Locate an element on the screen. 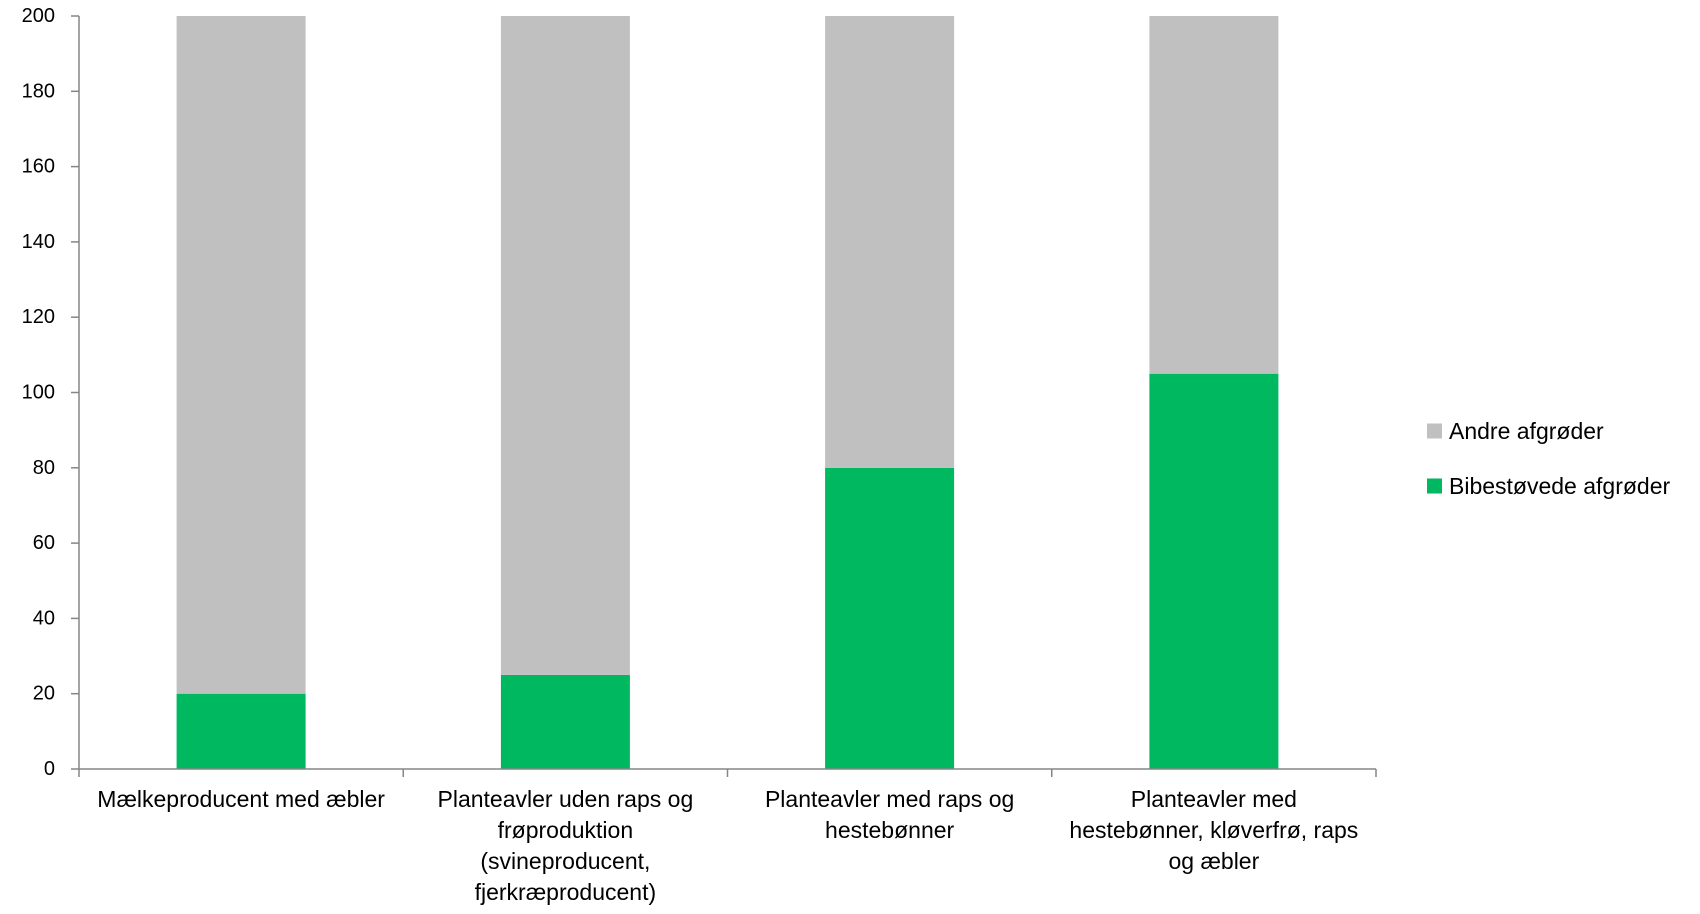 The image size is (1700, 914). y-tick-label-20: 20 is located at coordinates (44, 694).